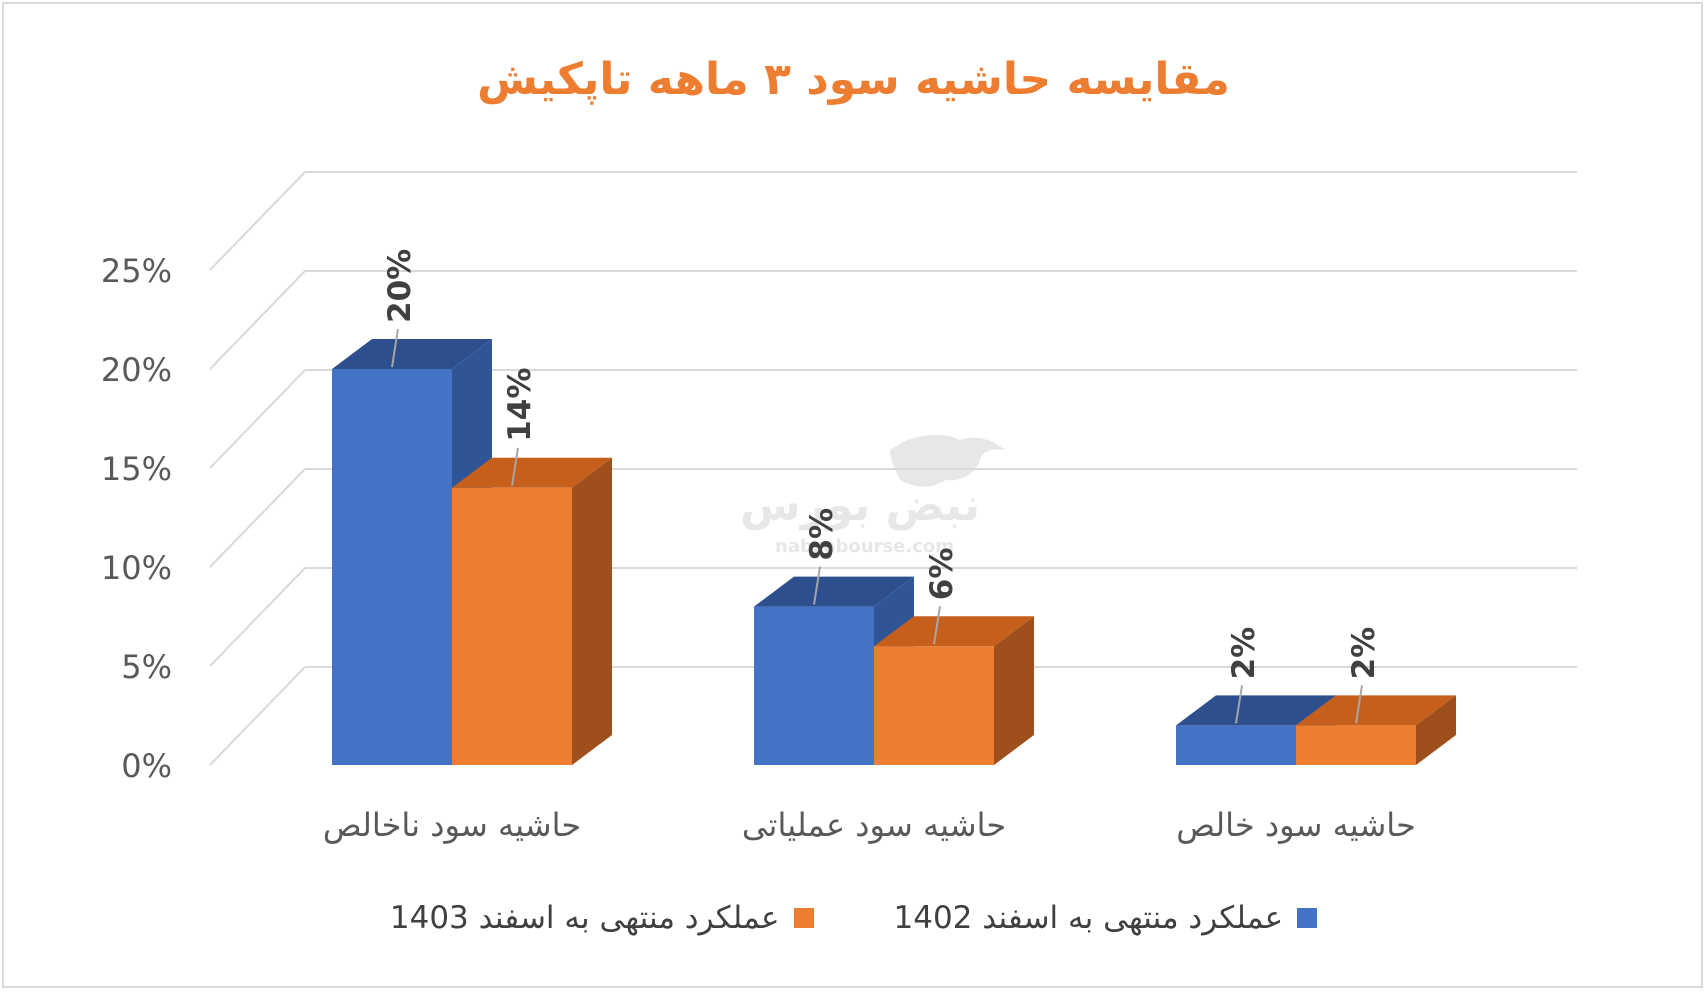 The height and width of the screenshot is (992, 1707). Describe the element at coordinates (947, 460) in the screenshot. I see `bull-icon` at that location.